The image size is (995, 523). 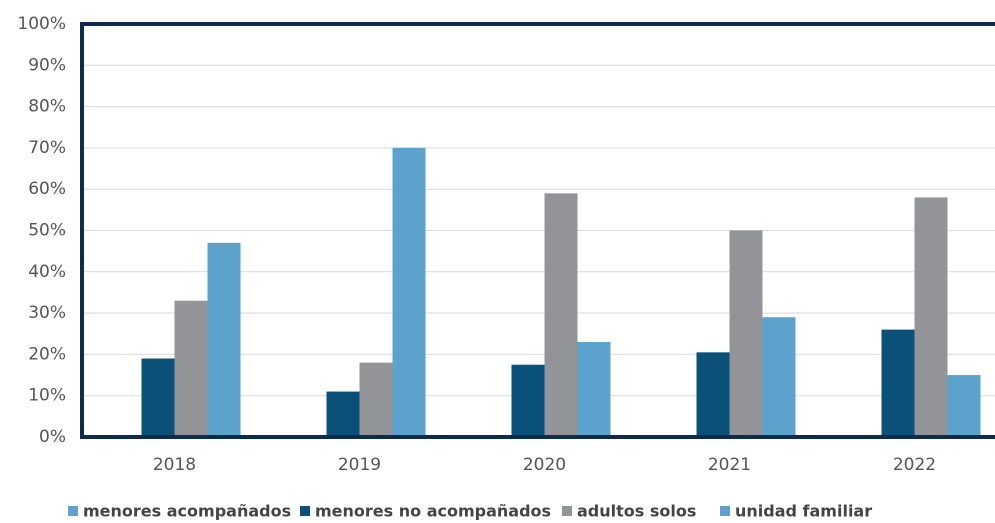 I want to click on y-tick-label: 100%, so click(x=41, y=24).